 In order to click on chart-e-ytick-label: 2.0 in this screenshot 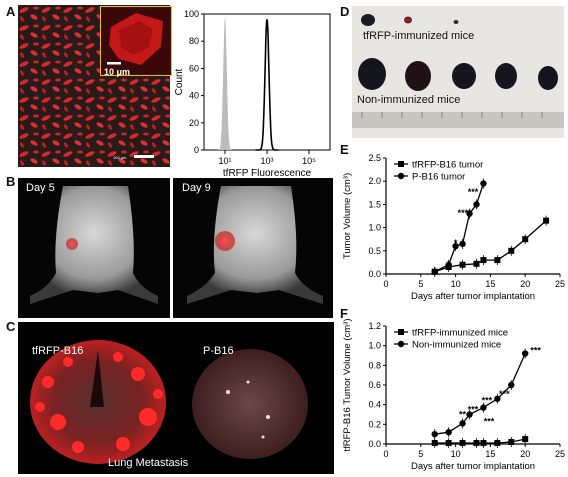, I will do `click(374, 181)`.